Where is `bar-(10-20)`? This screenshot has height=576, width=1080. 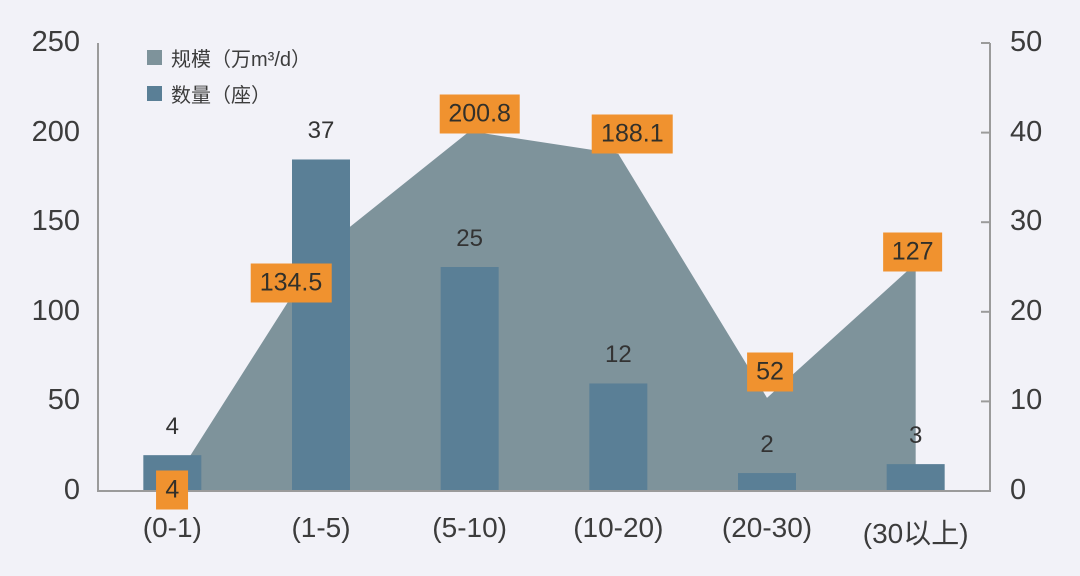 bar-(10-20) is located at coordinates (618, 437).